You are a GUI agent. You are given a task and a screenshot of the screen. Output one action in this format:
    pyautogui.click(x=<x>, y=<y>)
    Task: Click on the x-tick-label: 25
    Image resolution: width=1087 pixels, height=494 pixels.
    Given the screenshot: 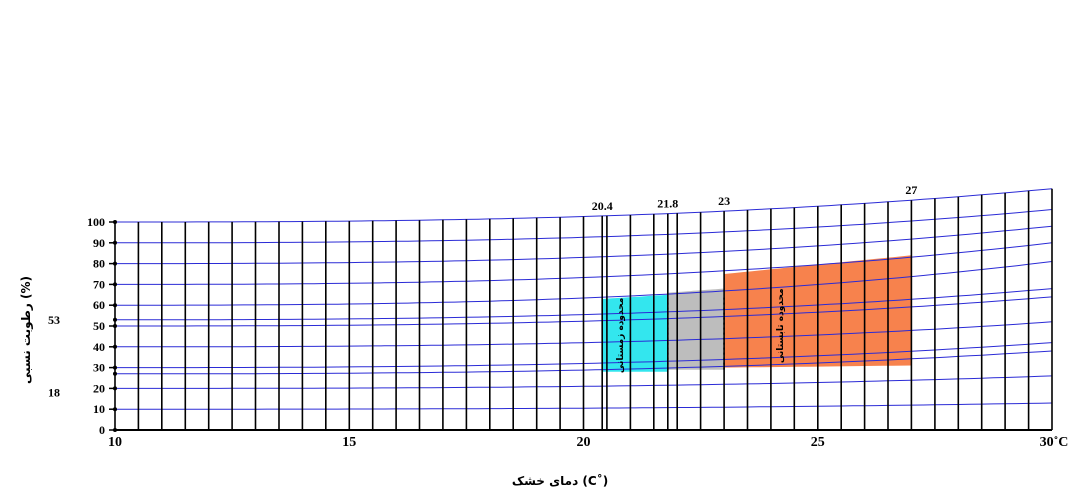 What is the action you would take?
    pyautogui.click(x=818, y=442)
    